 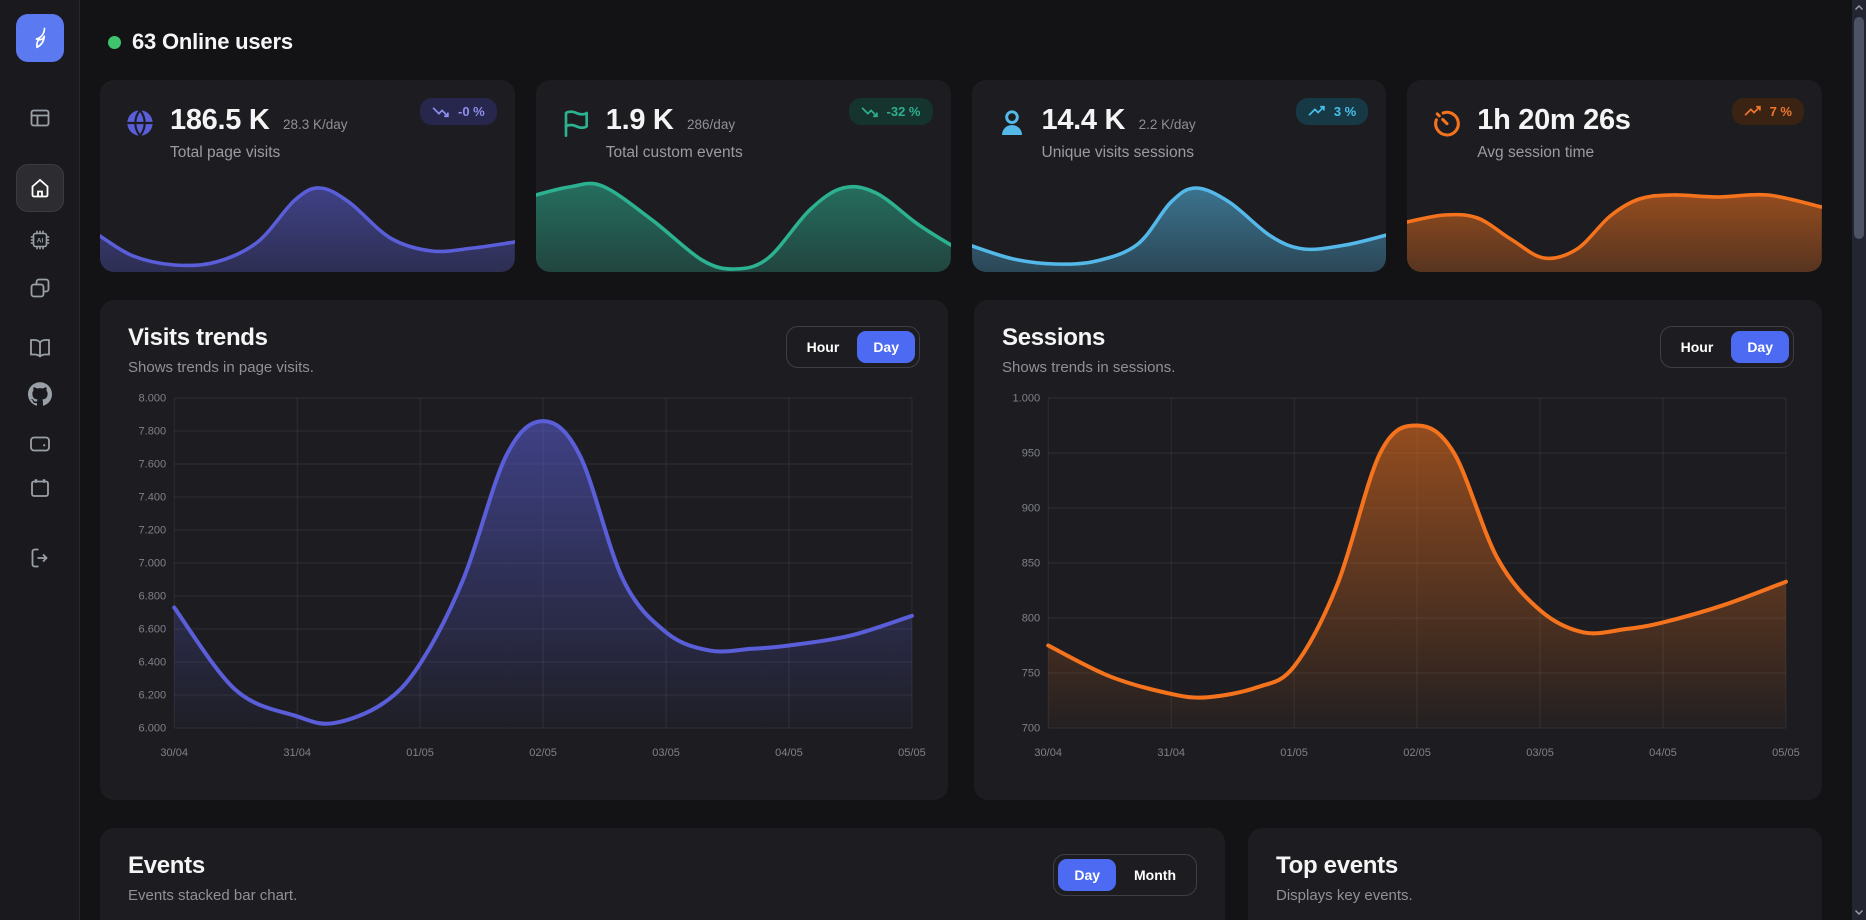 I want to click on events-interval-toggle: Day Month, so click(x=1125, y=875).